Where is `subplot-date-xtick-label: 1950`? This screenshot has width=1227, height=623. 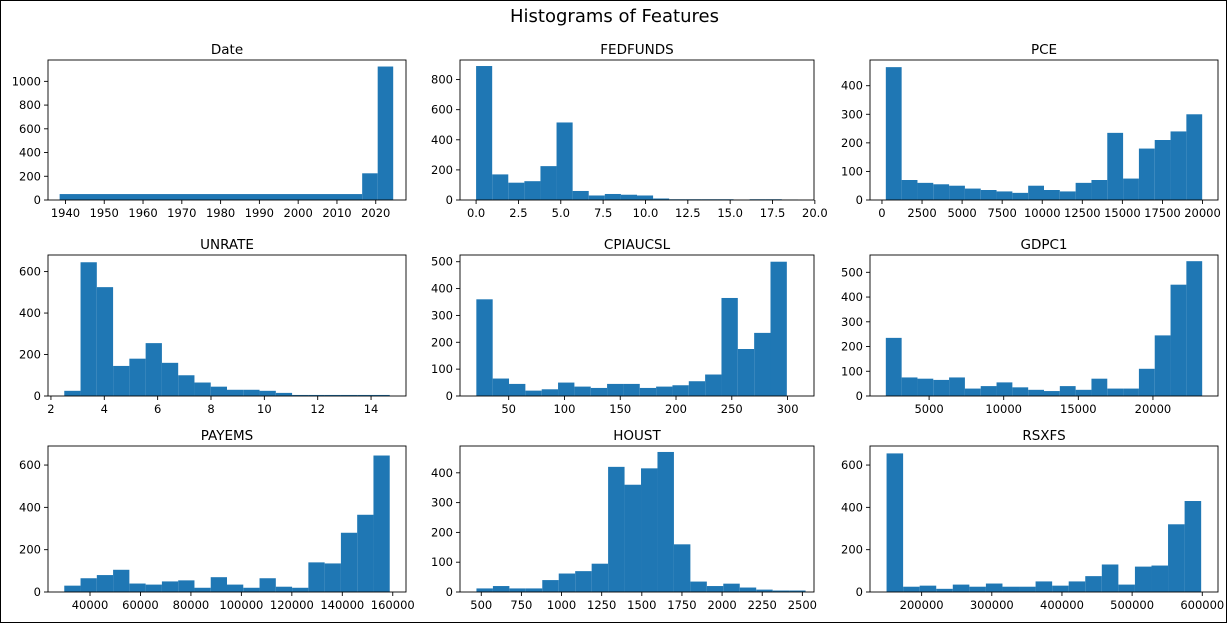
subplot-date-xtick-label: 1950 is located at coordinates (104, 213).